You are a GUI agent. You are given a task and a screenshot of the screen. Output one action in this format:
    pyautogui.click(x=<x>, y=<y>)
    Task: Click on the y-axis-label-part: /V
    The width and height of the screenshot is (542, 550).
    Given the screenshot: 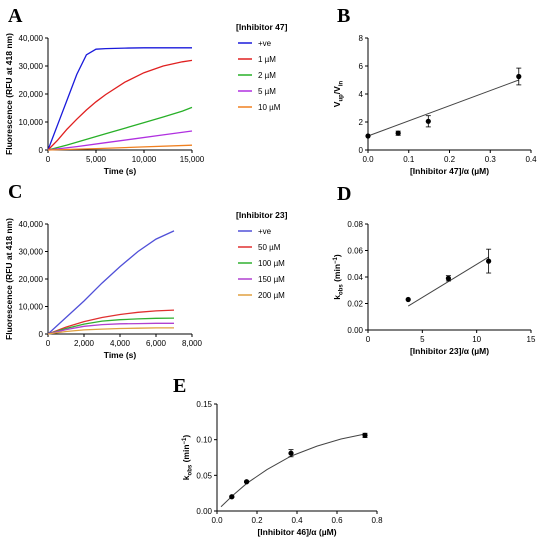 What is the action you would take?
    pyautogui.click(x=337, y=90)
    